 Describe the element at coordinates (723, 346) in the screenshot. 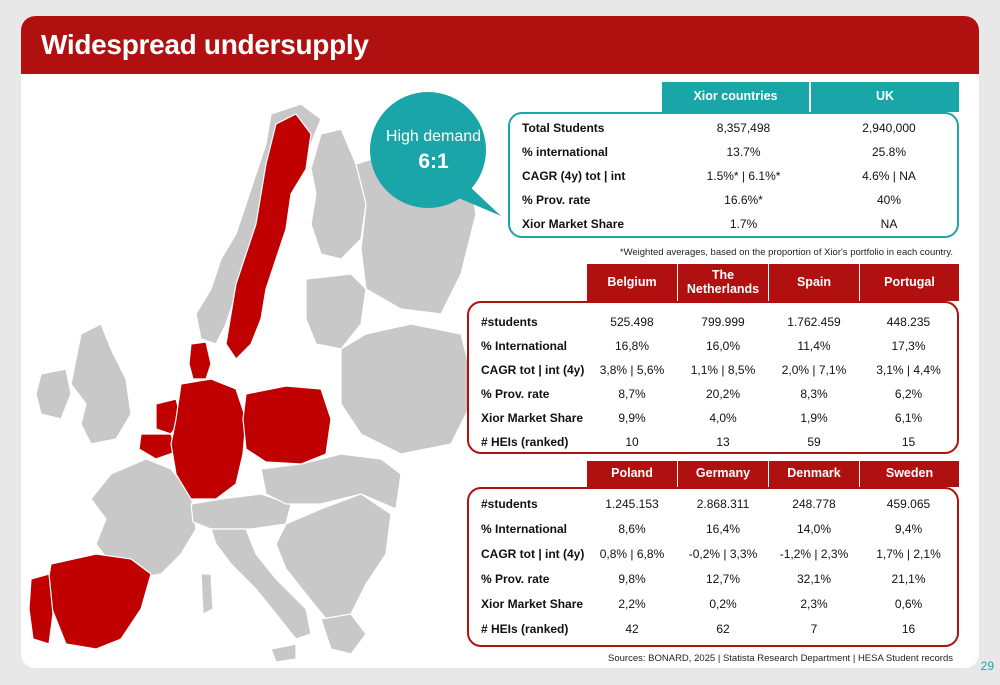

I see `cell-value: 16,0%` at that location.